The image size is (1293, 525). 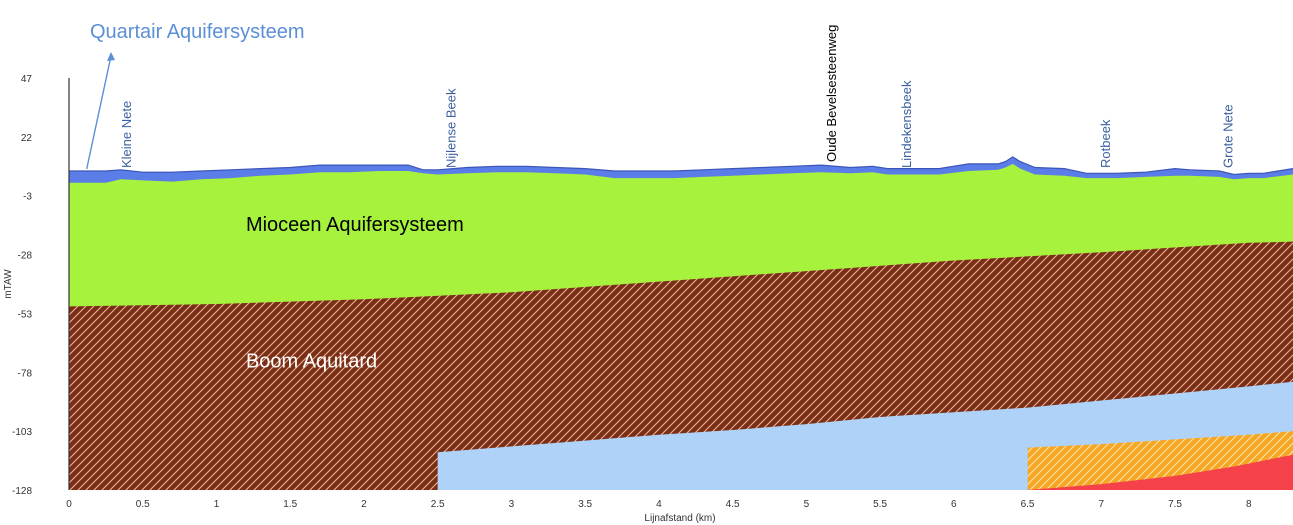 What do you see at coordinates (25, 373) in the screenshot?
I see `y-tick-label: -78` at bounding box center [25, 373].